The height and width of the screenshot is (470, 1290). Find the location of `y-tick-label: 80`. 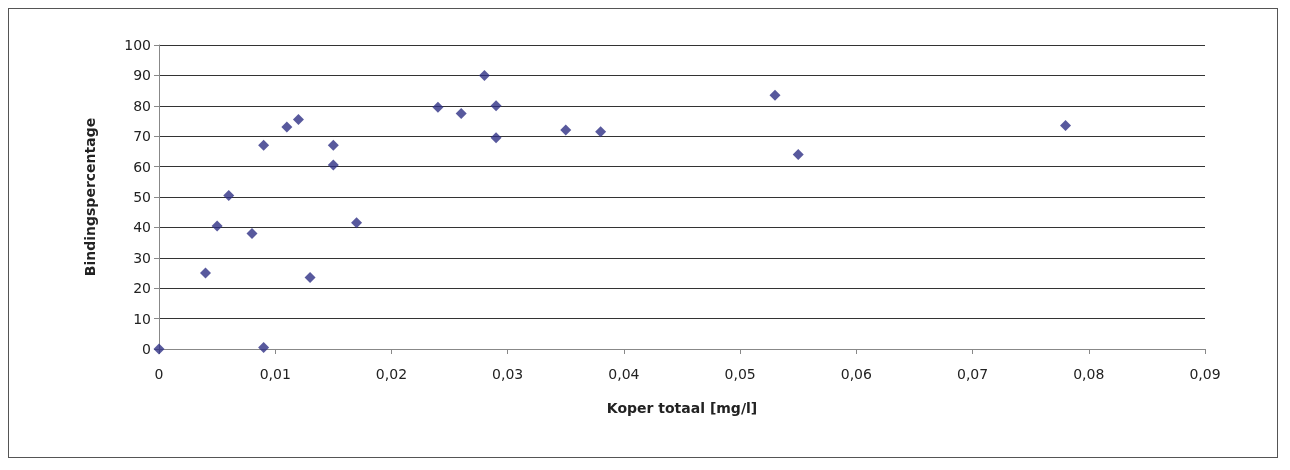

y-tick-label: 80 is located at coordinates (142, 105).